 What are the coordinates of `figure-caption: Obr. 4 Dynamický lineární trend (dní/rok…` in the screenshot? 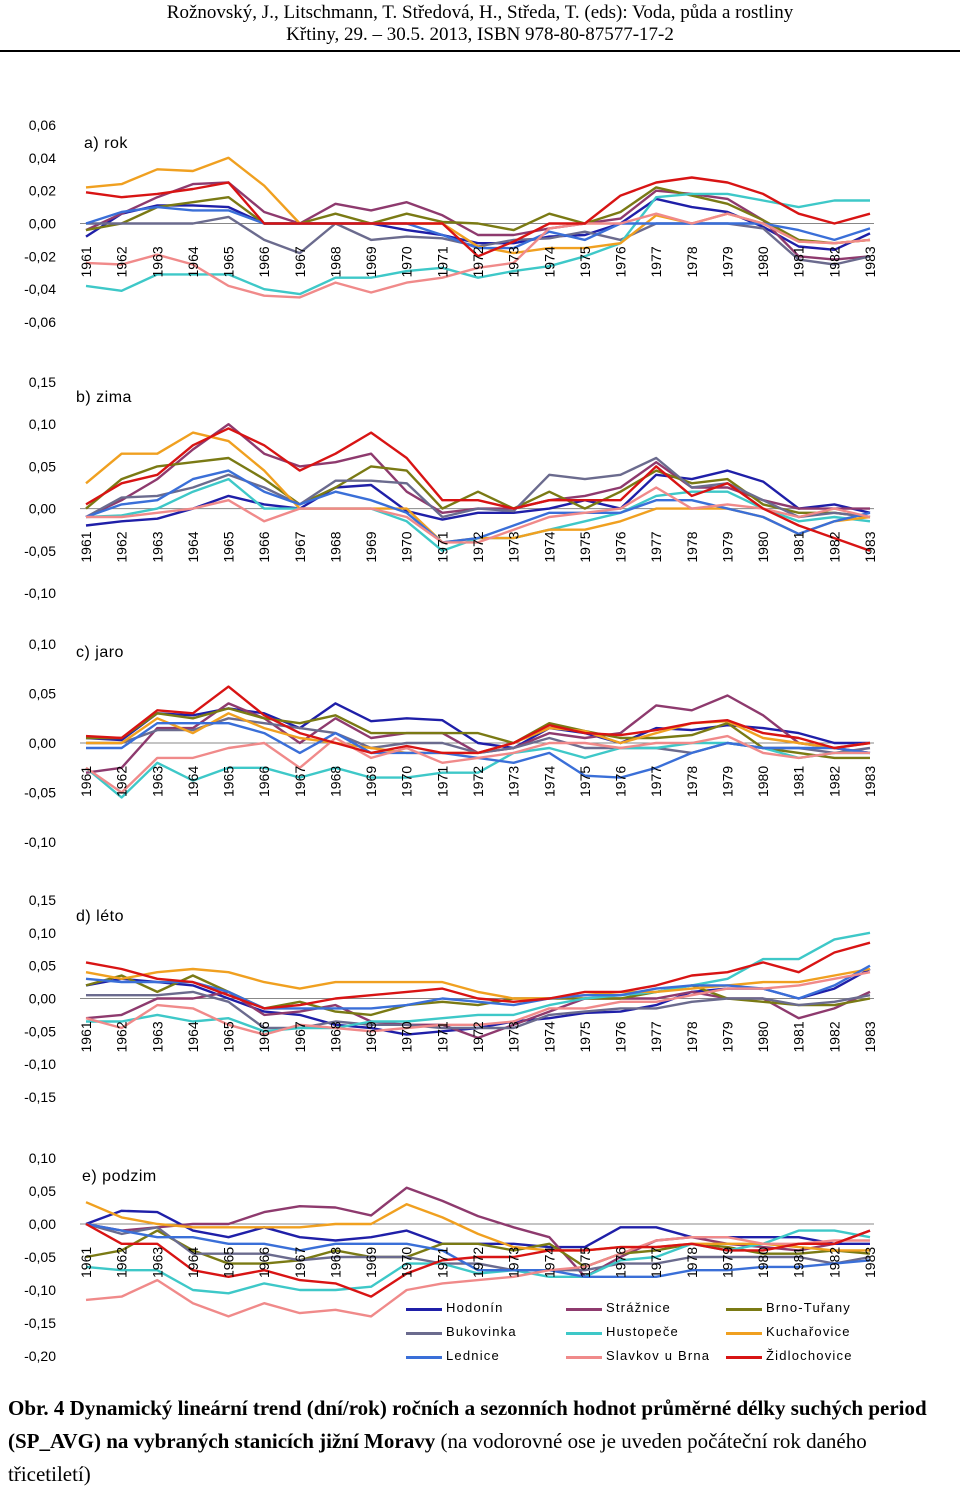 It's located at (480, 1441).